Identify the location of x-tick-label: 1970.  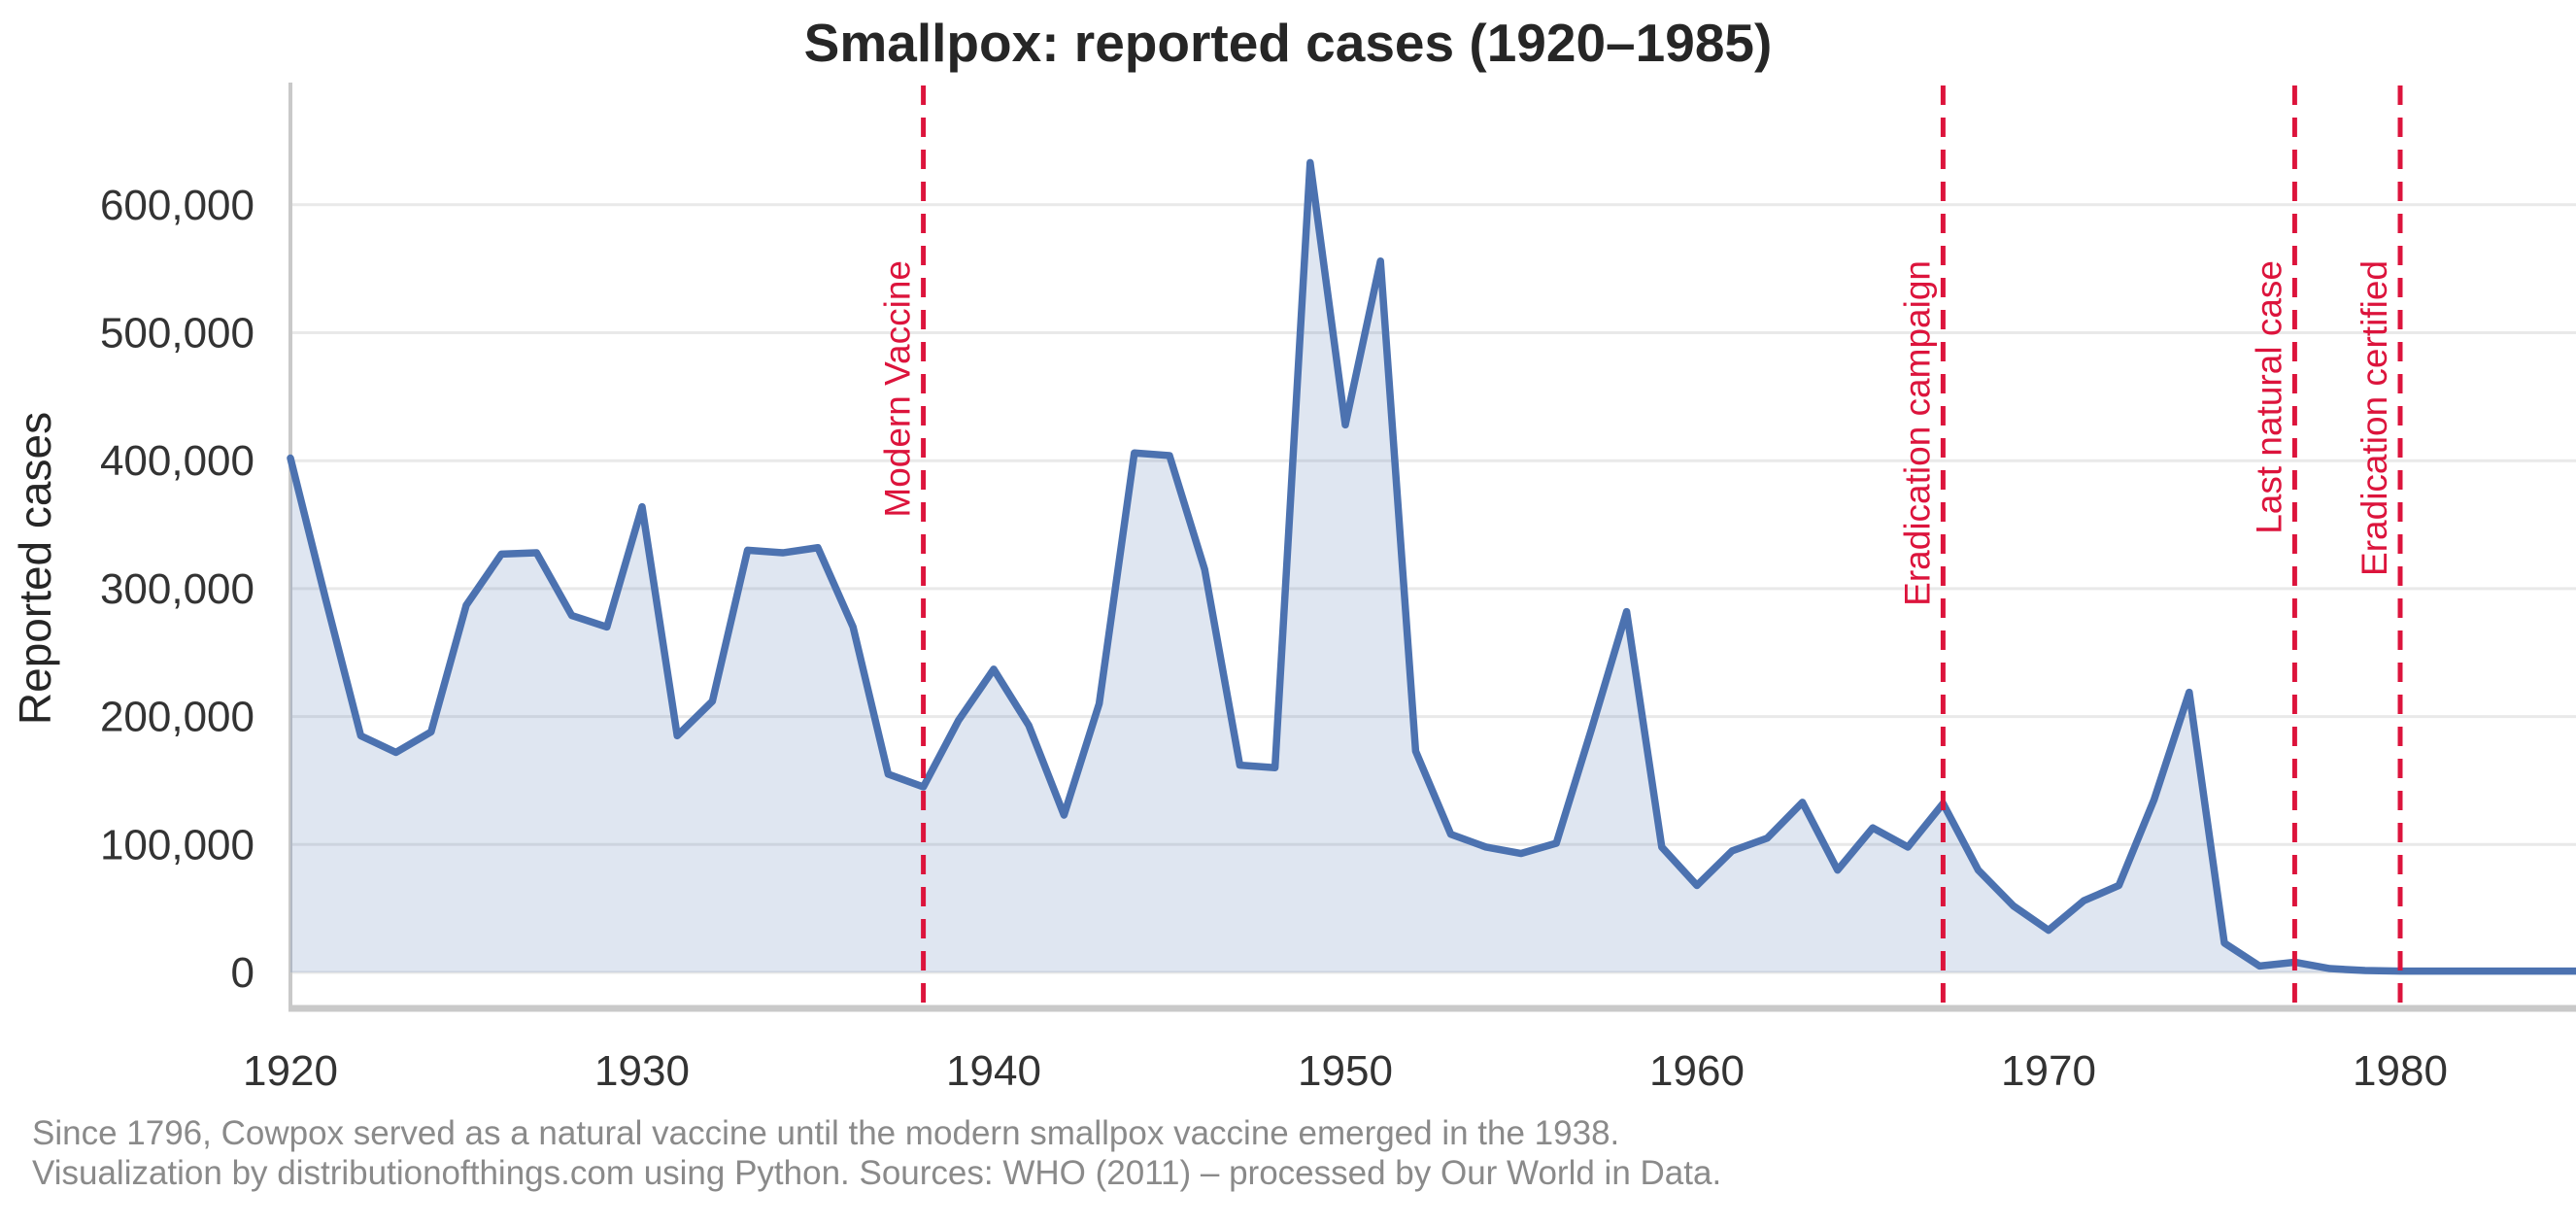
(2048, 1071).